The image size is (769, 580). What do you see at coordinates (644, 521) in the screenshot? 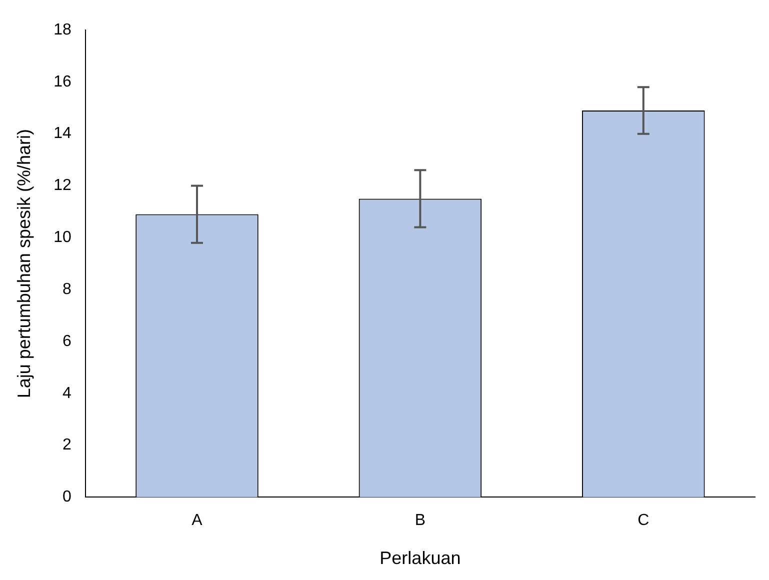
I see `x-tick-label: C` at bounding box center [644, 521].